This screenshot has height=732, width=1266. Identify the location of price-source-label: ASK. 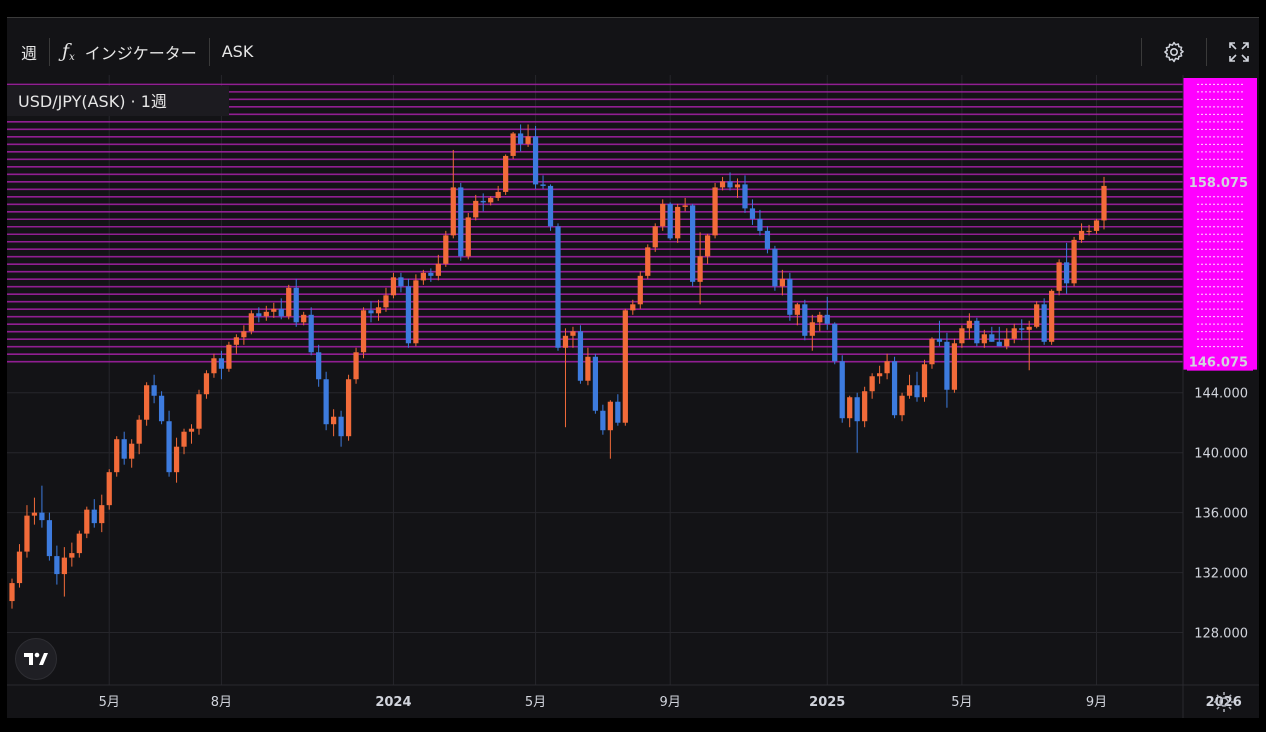
(237, 51).